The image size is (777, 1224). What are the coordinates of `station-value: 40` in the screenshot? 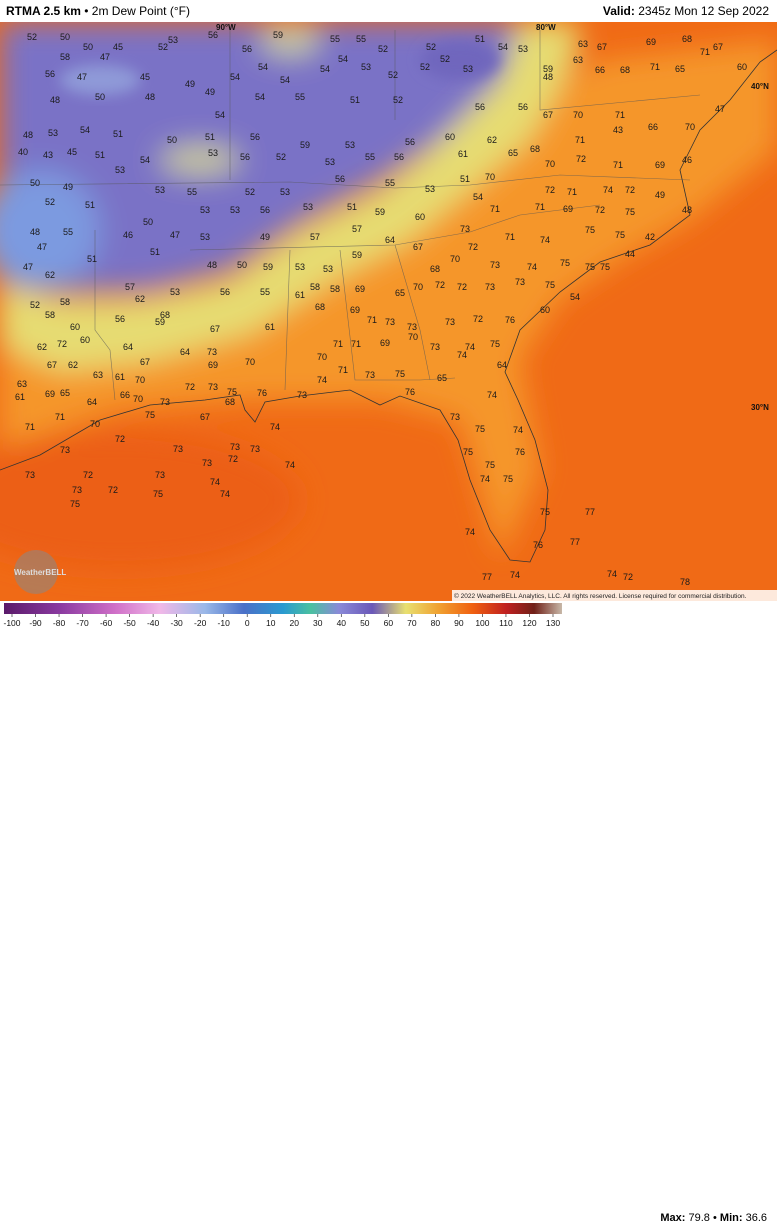 It's located at (23, 152).